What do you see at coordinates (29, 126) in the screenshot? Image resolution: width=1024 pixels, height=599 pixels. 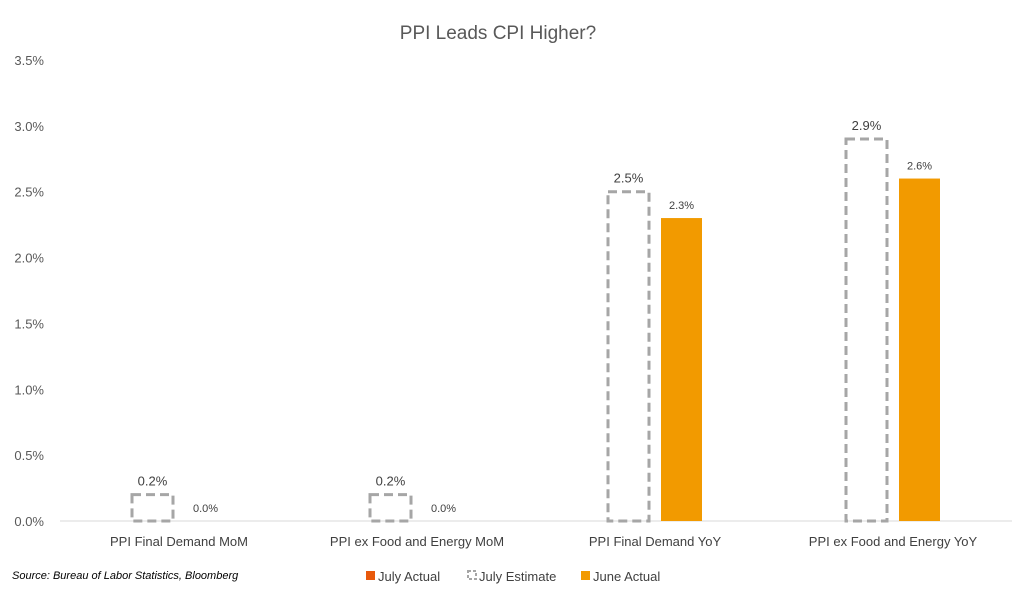 I see `y-tick-label: 3.0%` at bounding box center [29, 126].